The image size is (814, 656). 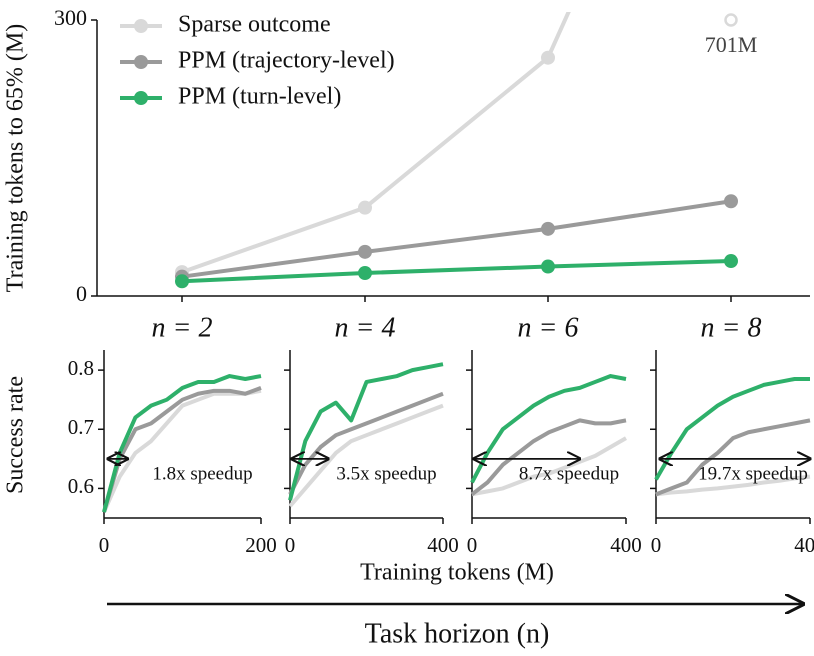 What do you see at coordinates (16, 158) in the screenshot?
I see `y-axis-label: Training tokens to 65% (M)` at bounding box center [16, 158].